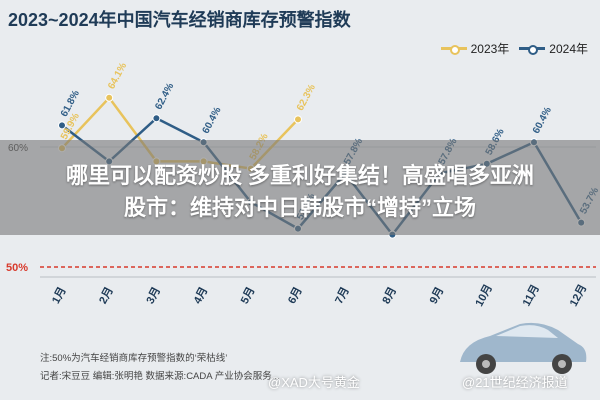 Image resolution: width=600 pixels, height=400 pixels. I want to click on headline-line-2: 股市：维持对中日韩股市“增持”立场, so click(299, 207).